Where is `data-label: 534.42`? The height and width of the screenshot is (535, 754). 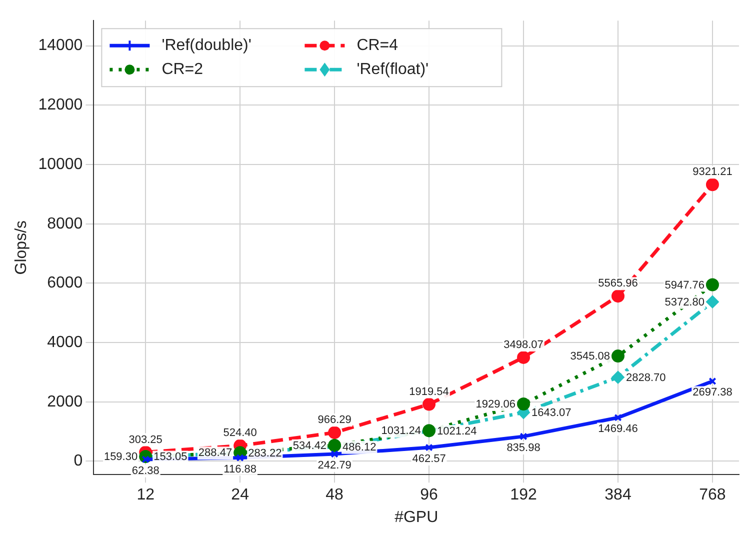 data-label: 534.42 is located at coordinates (309, 446).